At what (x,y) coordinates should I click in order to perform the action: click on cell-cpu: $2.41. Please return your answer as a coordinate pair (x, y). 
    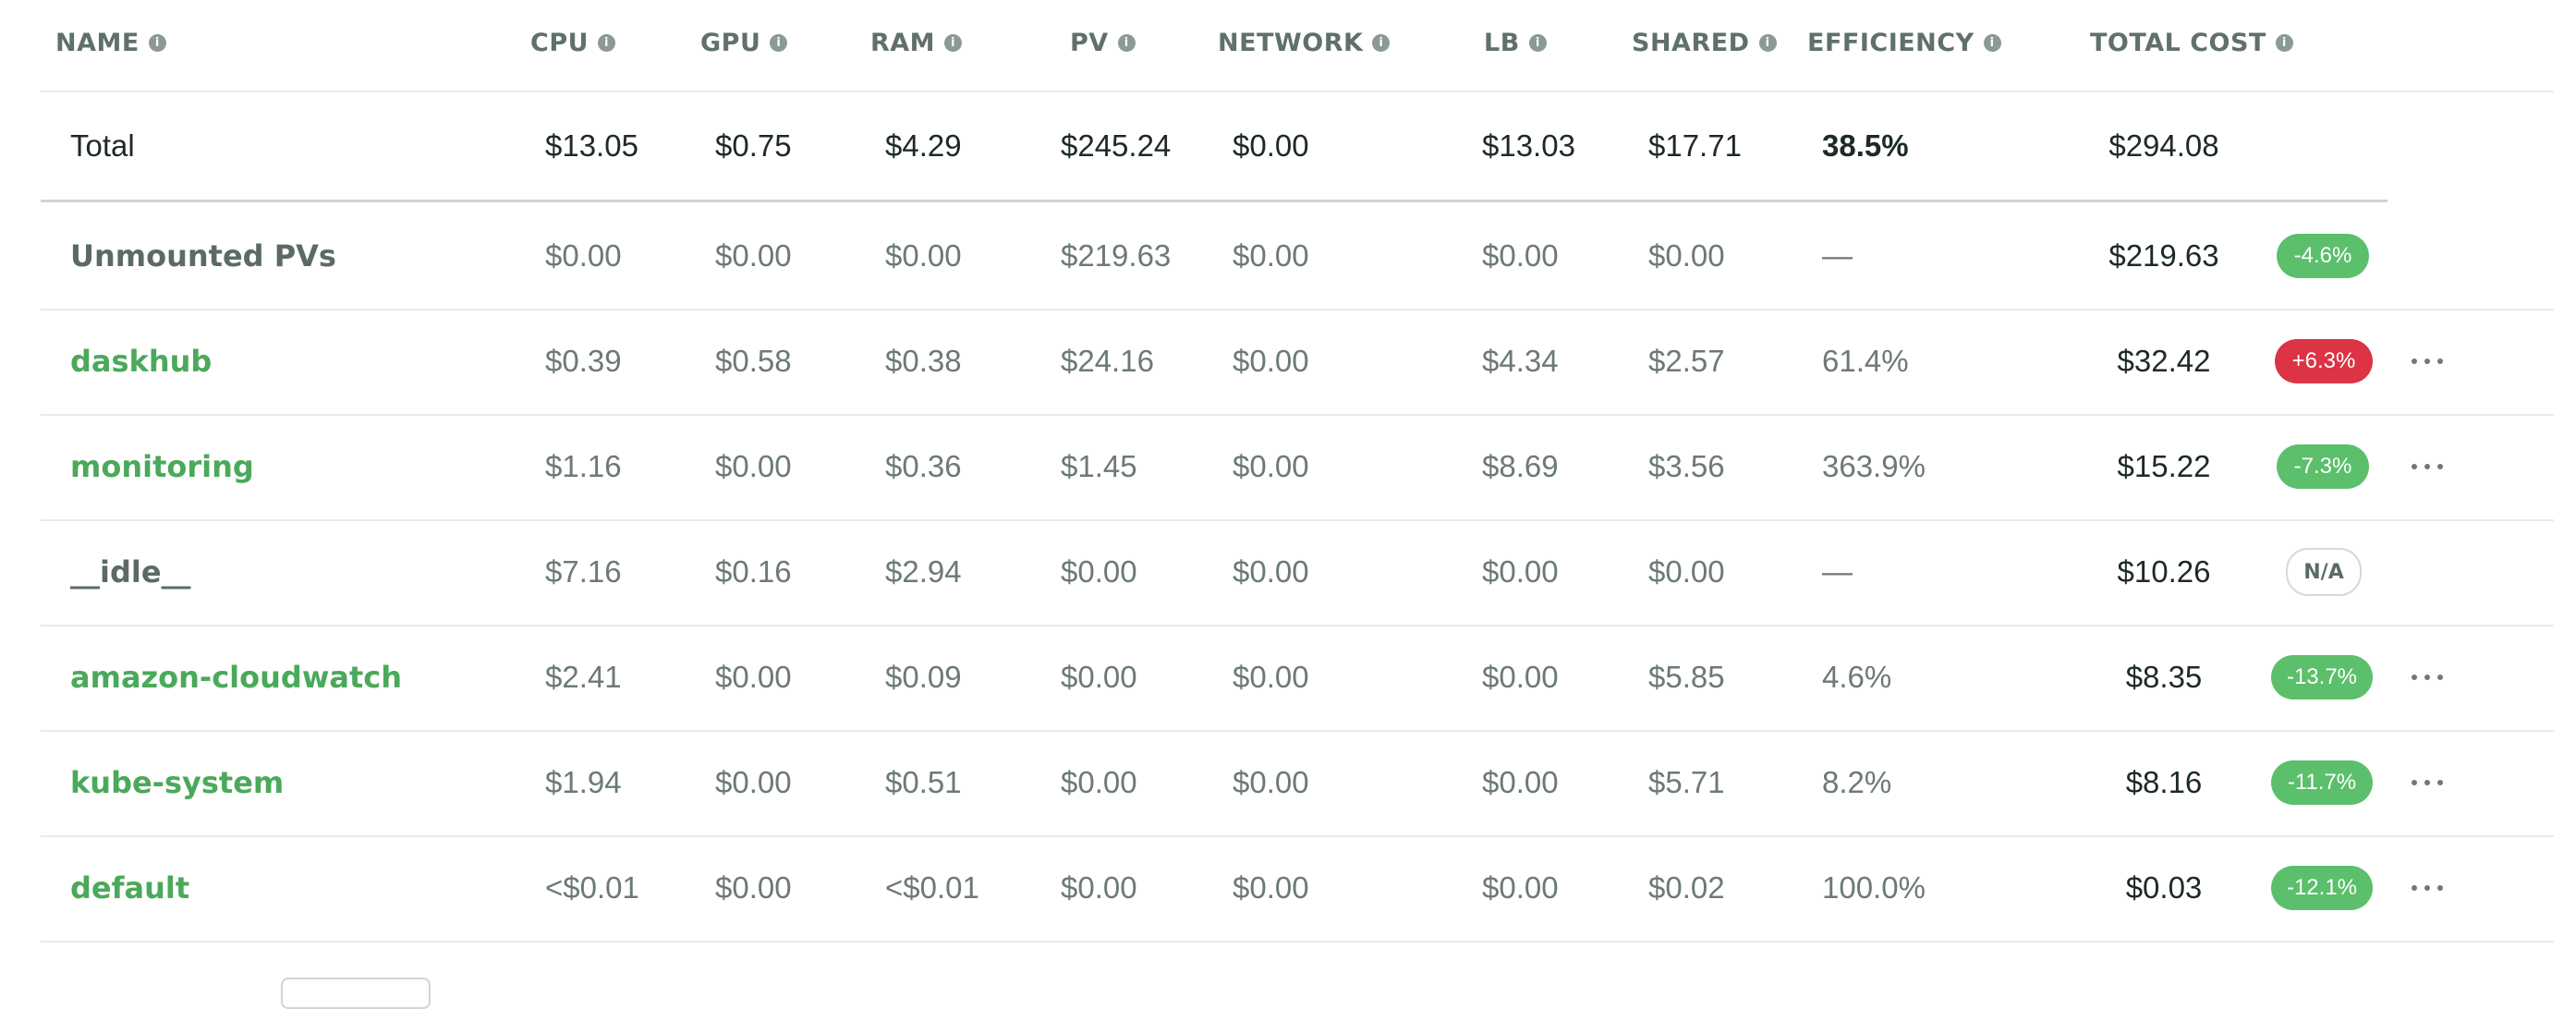
    Looking at the image, I should click on (583, 677).